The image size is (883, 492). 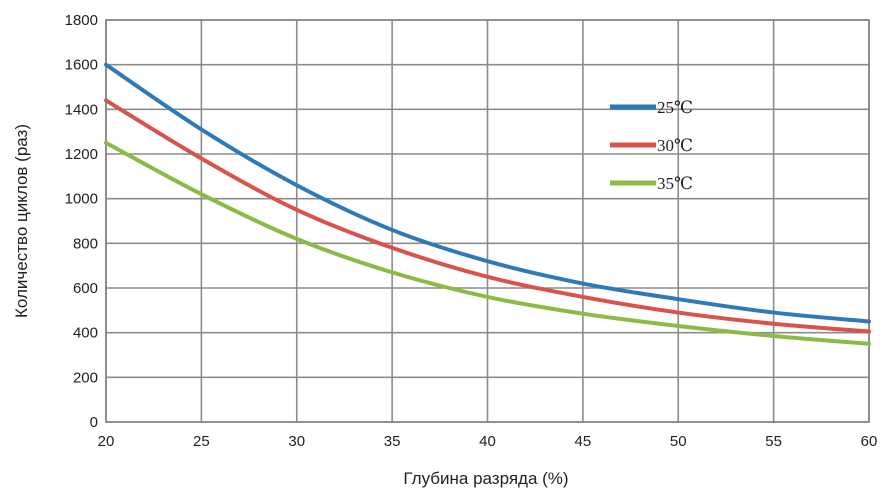 I want to click on x-tick-label: 55, so click(x=773, y=441).